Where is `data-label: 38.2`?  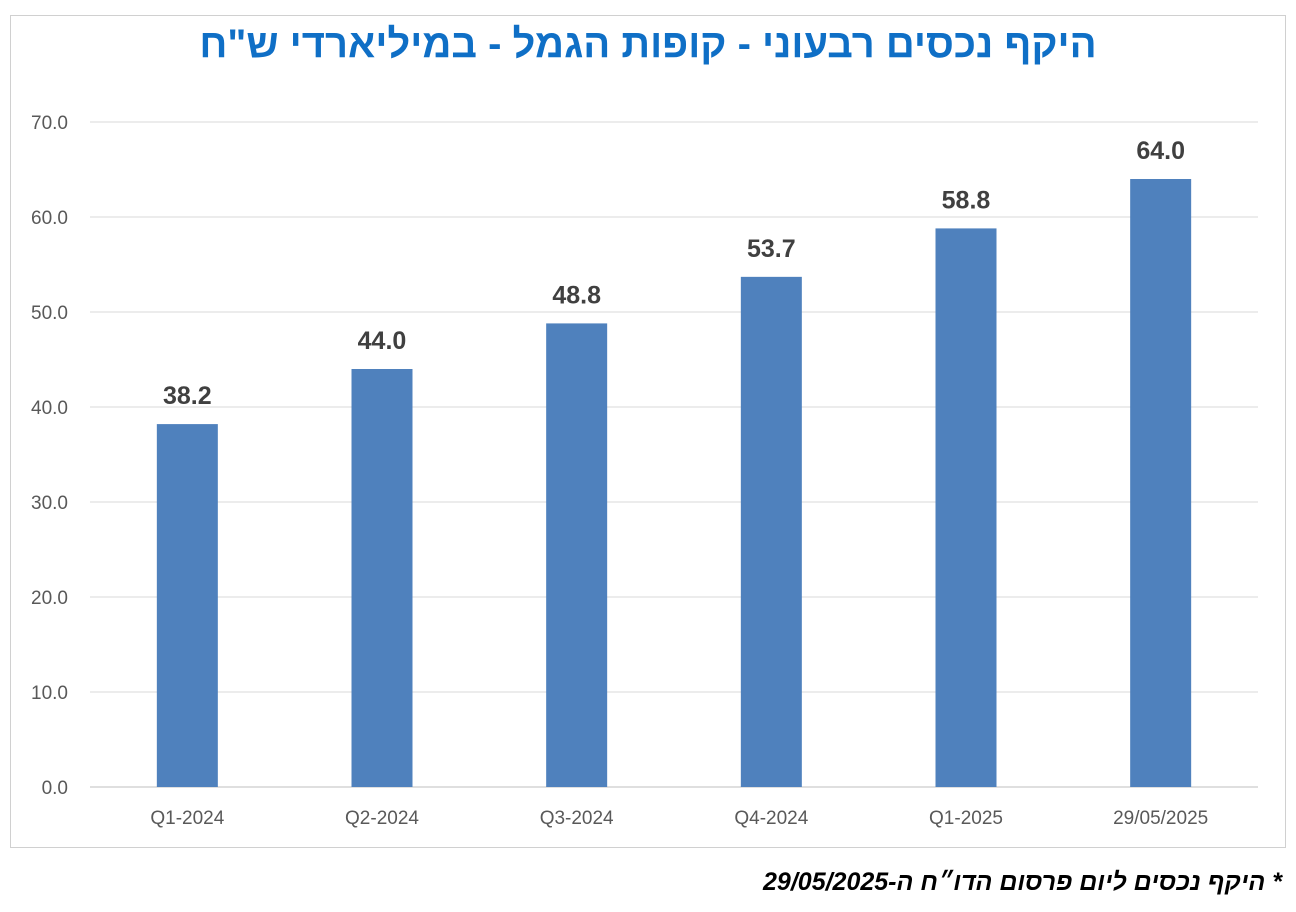
data-label: 38.2 is located at coordinates (187, 396).